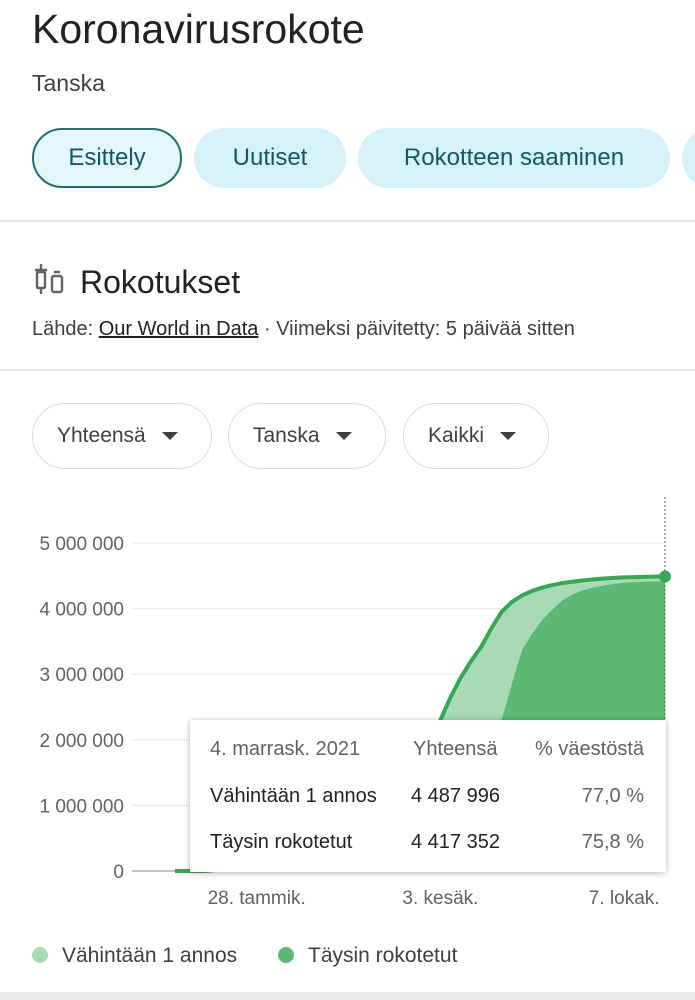 The width and height of the screenshot is (695, 1000). I want to click on title: Koronavirusrokote, so click(198, 29).